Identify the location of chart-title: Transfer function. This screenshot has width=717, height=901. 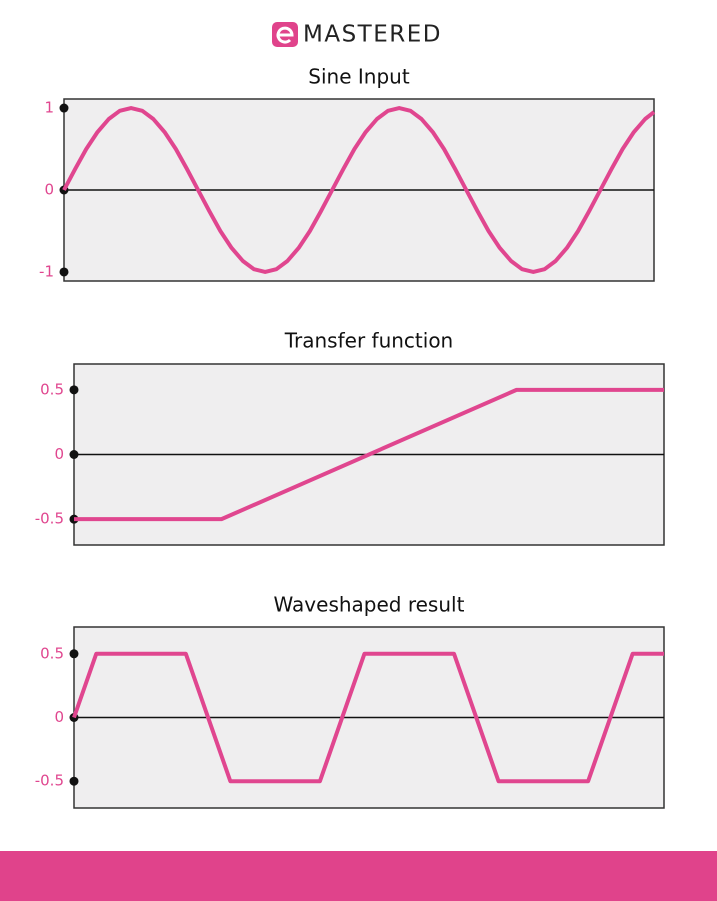
(368, 341).